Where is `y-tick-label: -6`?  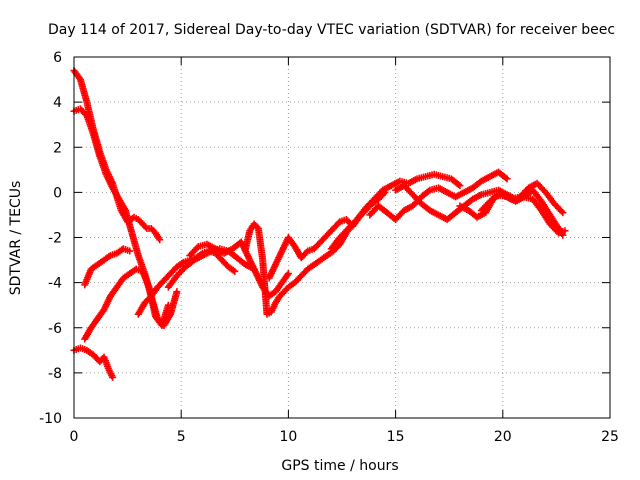 y-tick-label: -6 is located at coordinates (55, 329).